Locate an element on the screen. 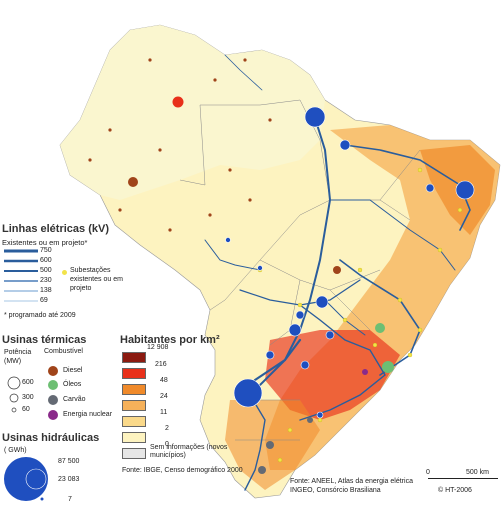 The height and width of the screenshot is (507, 504). fuel-header: Combustível is located at coordinates (63, 351).